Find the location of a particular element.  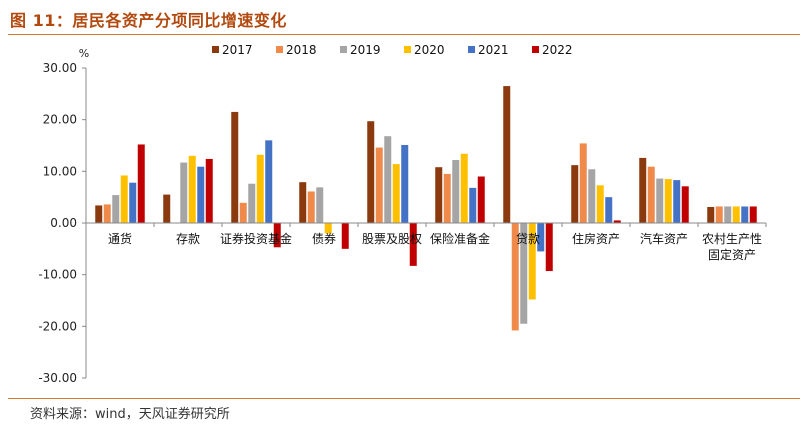

source-note: 资料来源：wind，天风证券研究所 is located at coordinates (130, 414).